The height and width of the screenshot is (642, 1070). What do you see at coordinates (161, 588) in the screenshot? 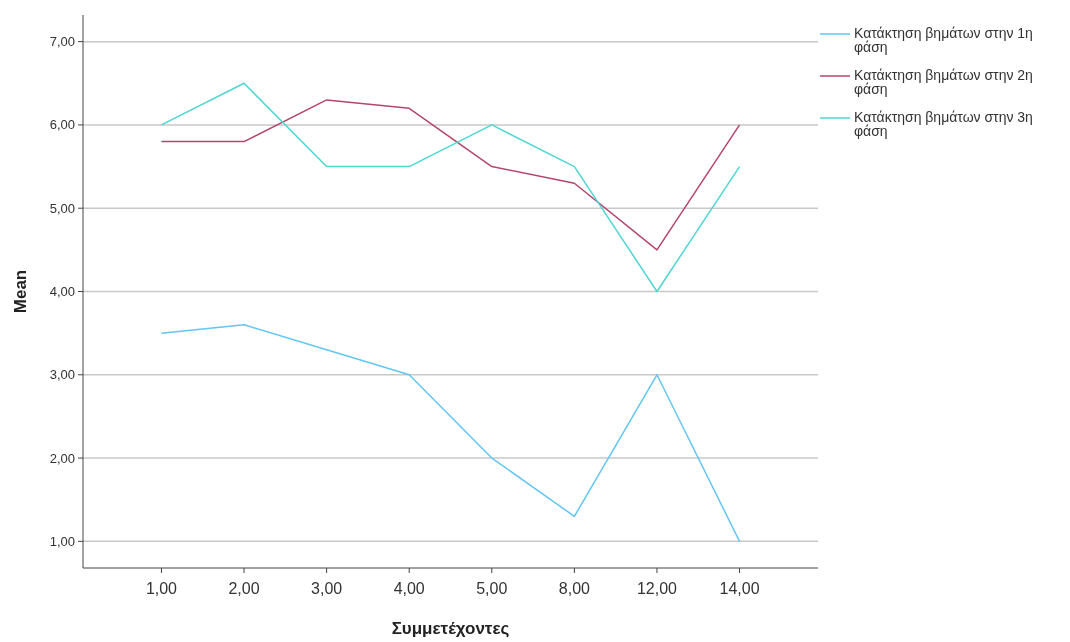
I see `x-tick-label: 1,00` at bounding box center [161, 588].